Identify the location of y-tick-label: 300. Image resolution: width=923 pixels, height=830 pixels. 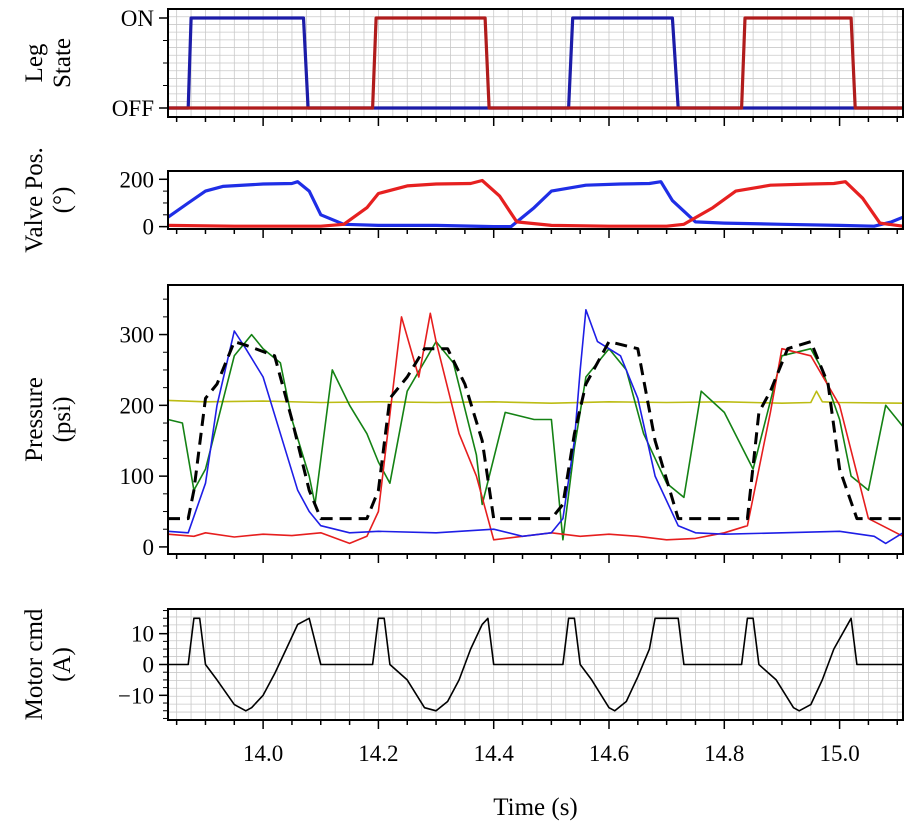
(137, 335).